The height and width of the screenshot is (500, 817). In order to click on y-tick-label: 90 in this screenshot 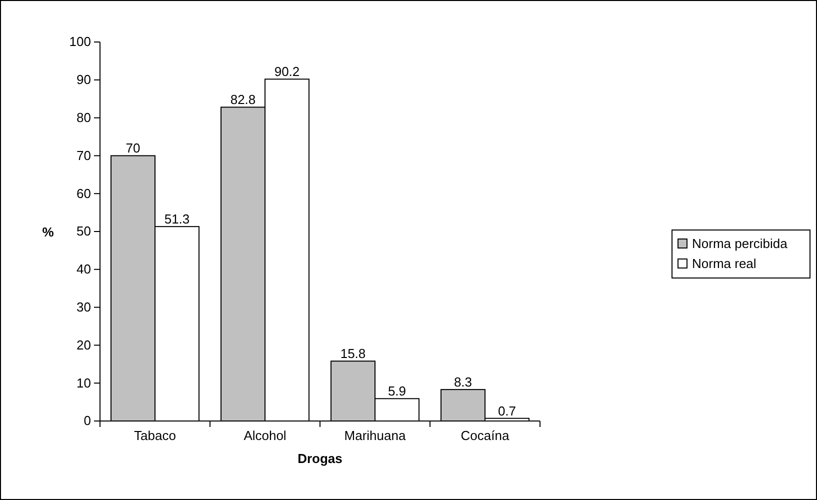, I will do `click(83, 80)`.